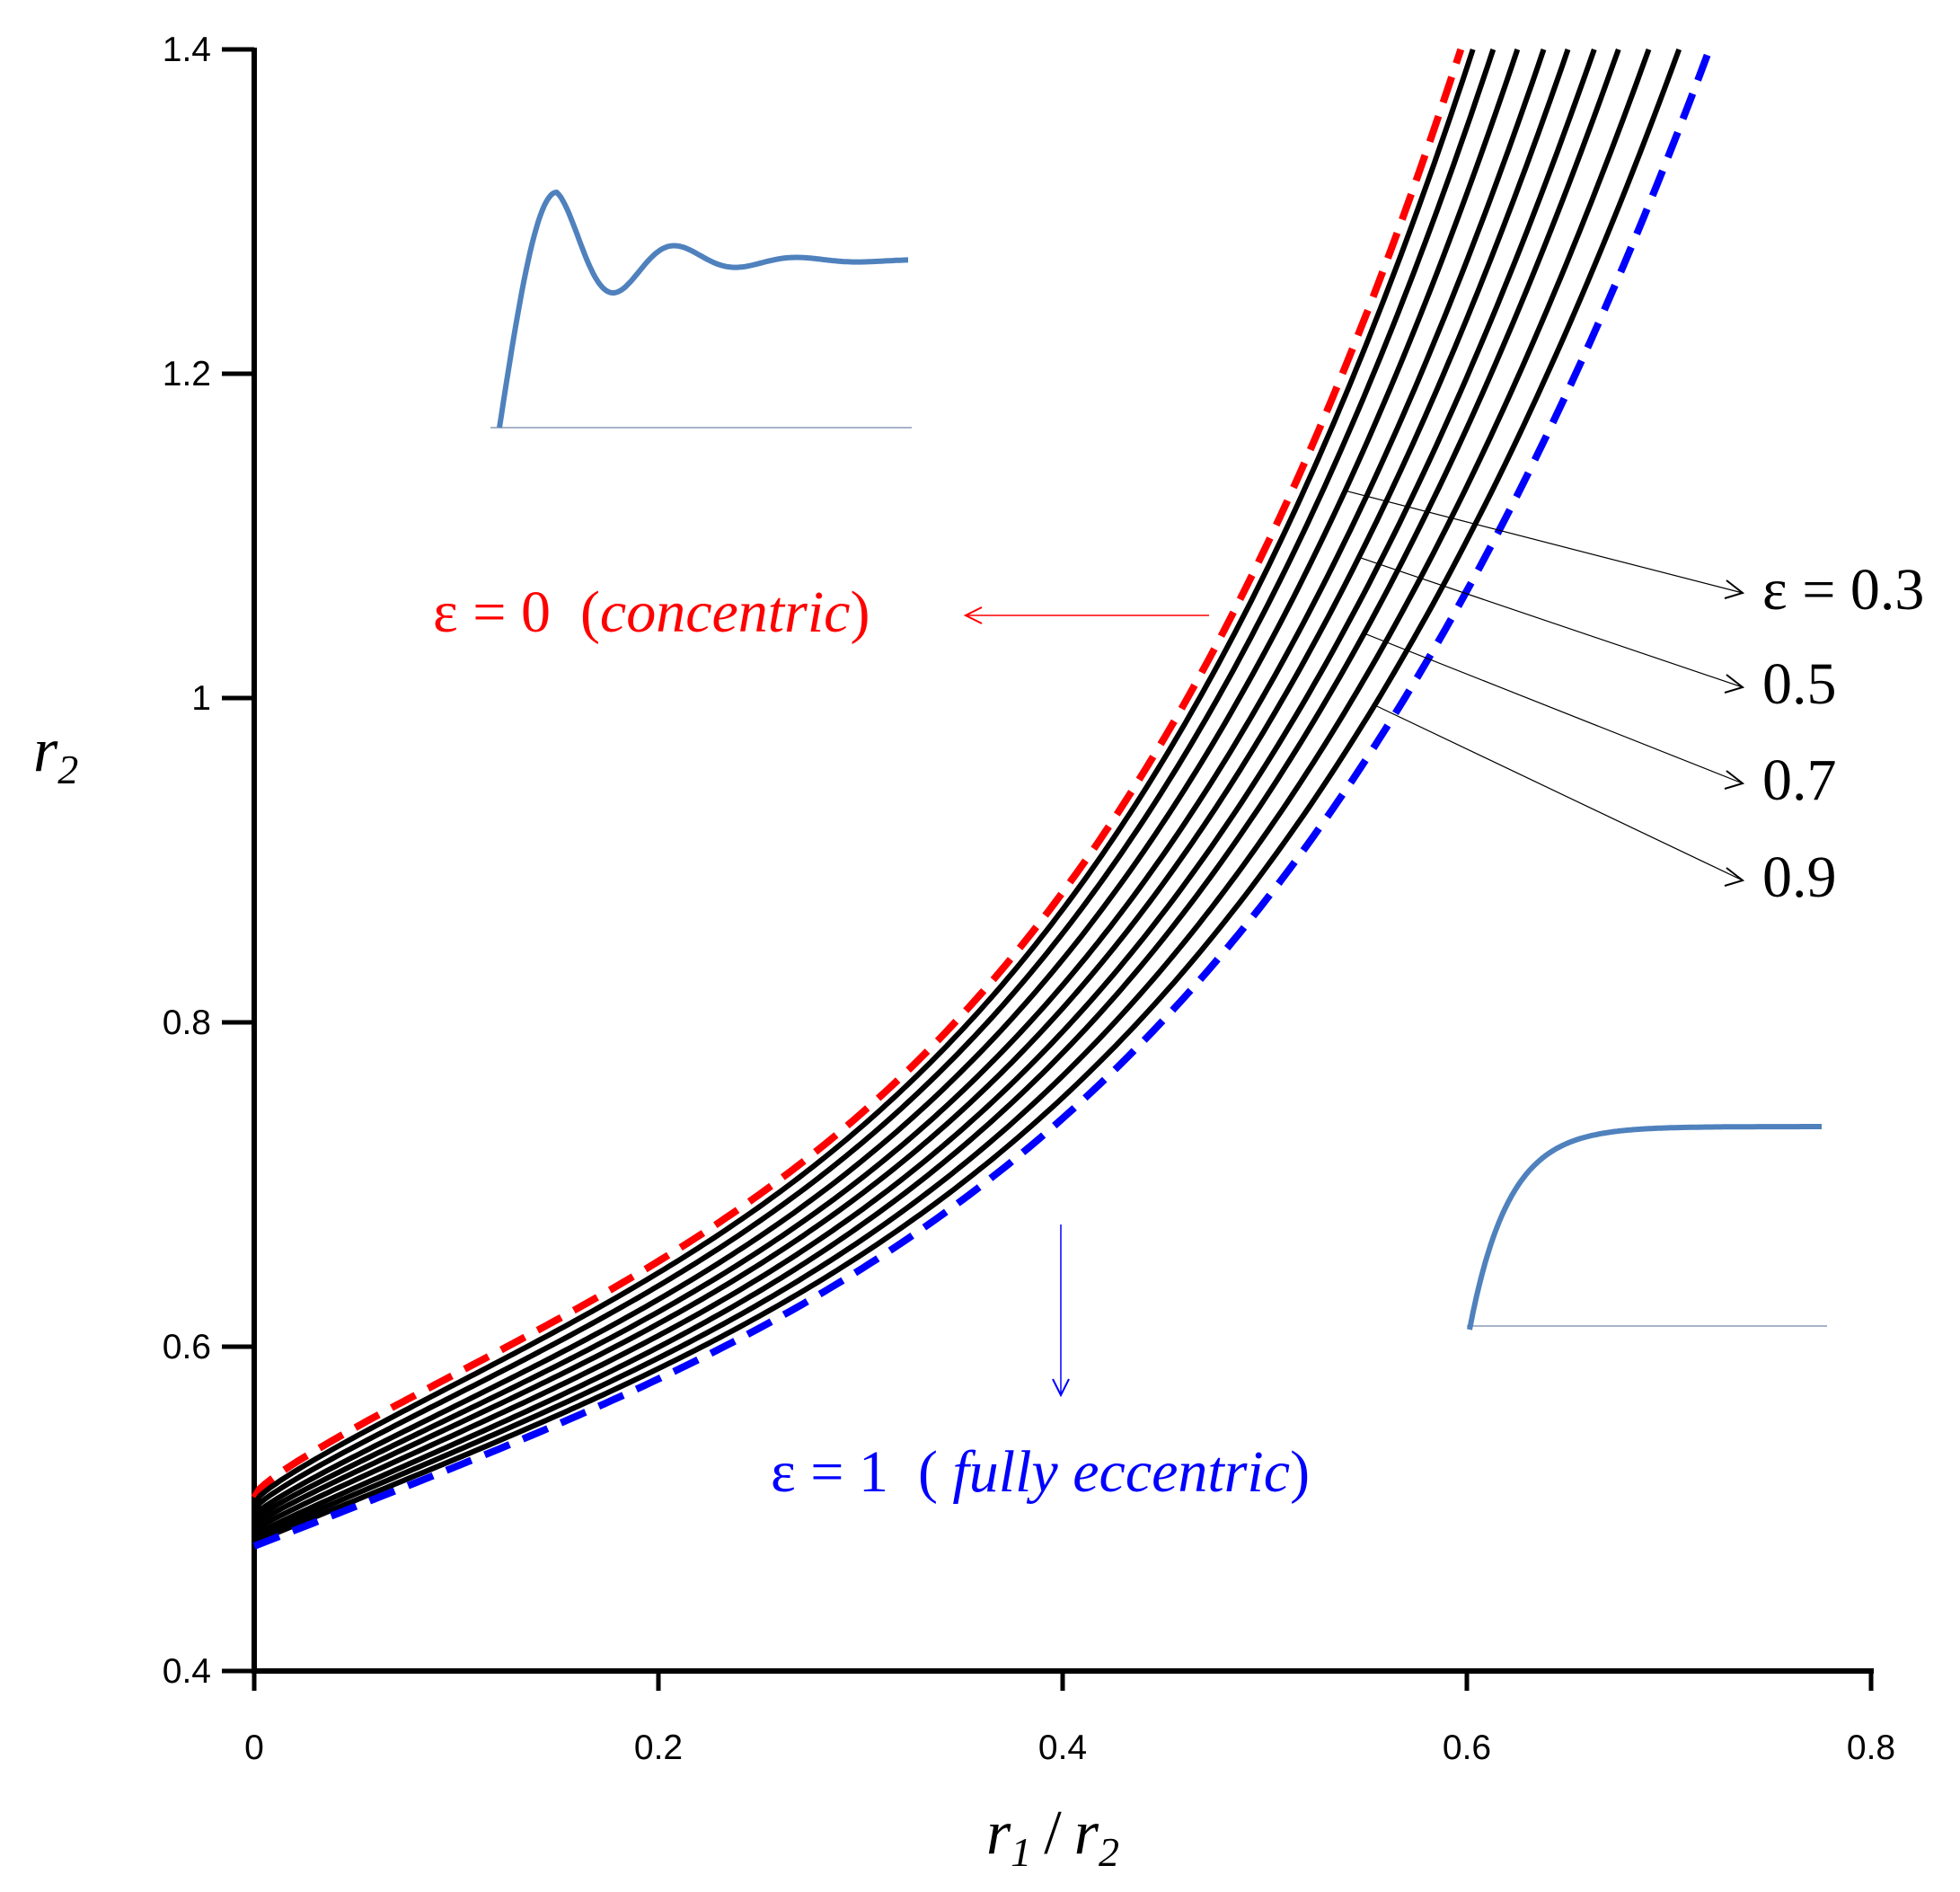 The height and width of the screenshot is (1892, 1960). I want to click on x-tick-label: 0.4, so click(1062, 1748).